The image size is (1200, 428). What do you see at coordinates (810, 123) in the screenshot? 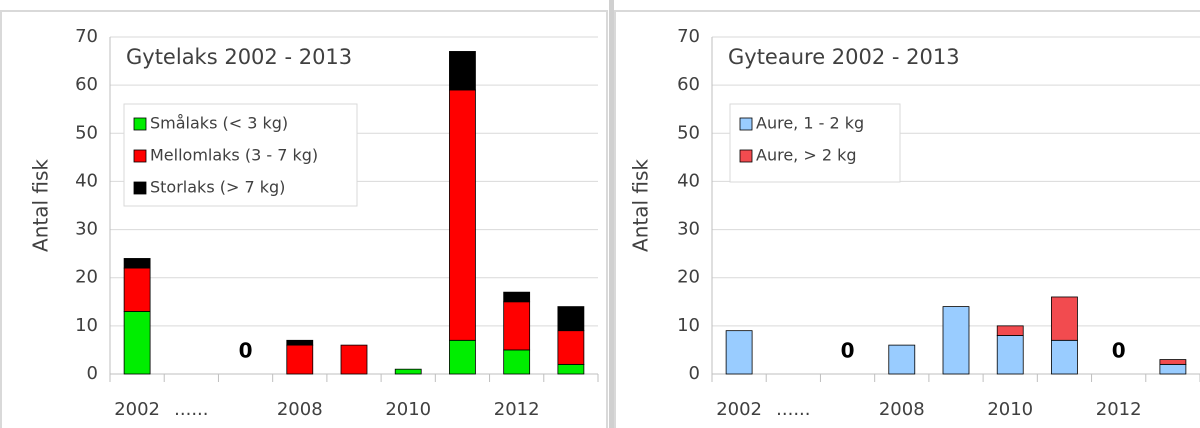
I see `legend-label: Aure, 1 - 2 kg` at bounding box center [810, 123].